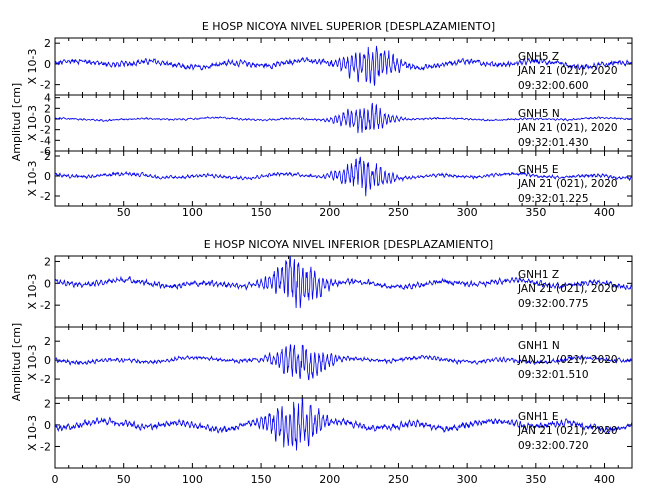  I want to click on y-tick-label: -6, so click(45, 151).